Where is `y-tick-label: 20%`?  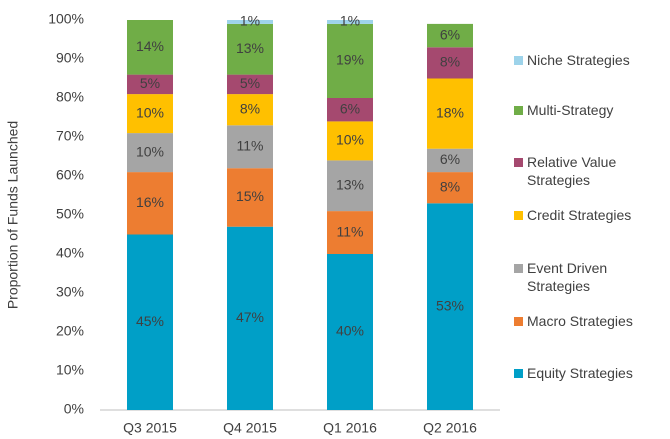
y-tick-label: 20% is located at coordinates (70, 331).